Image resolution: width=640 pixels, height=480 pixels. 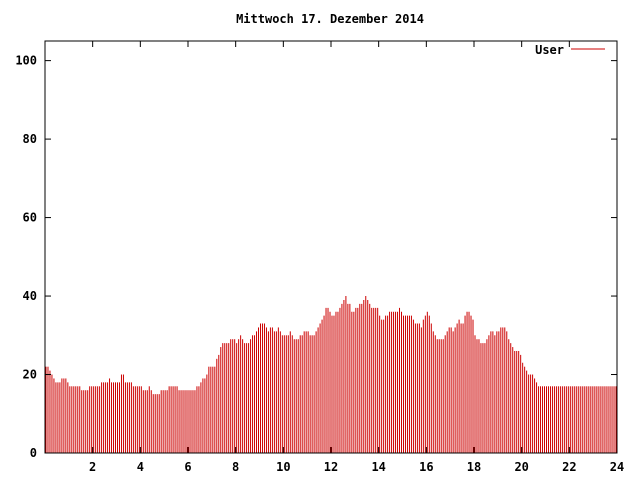 I want to click on x-tick-label: 16, so click(x=426, y=467).